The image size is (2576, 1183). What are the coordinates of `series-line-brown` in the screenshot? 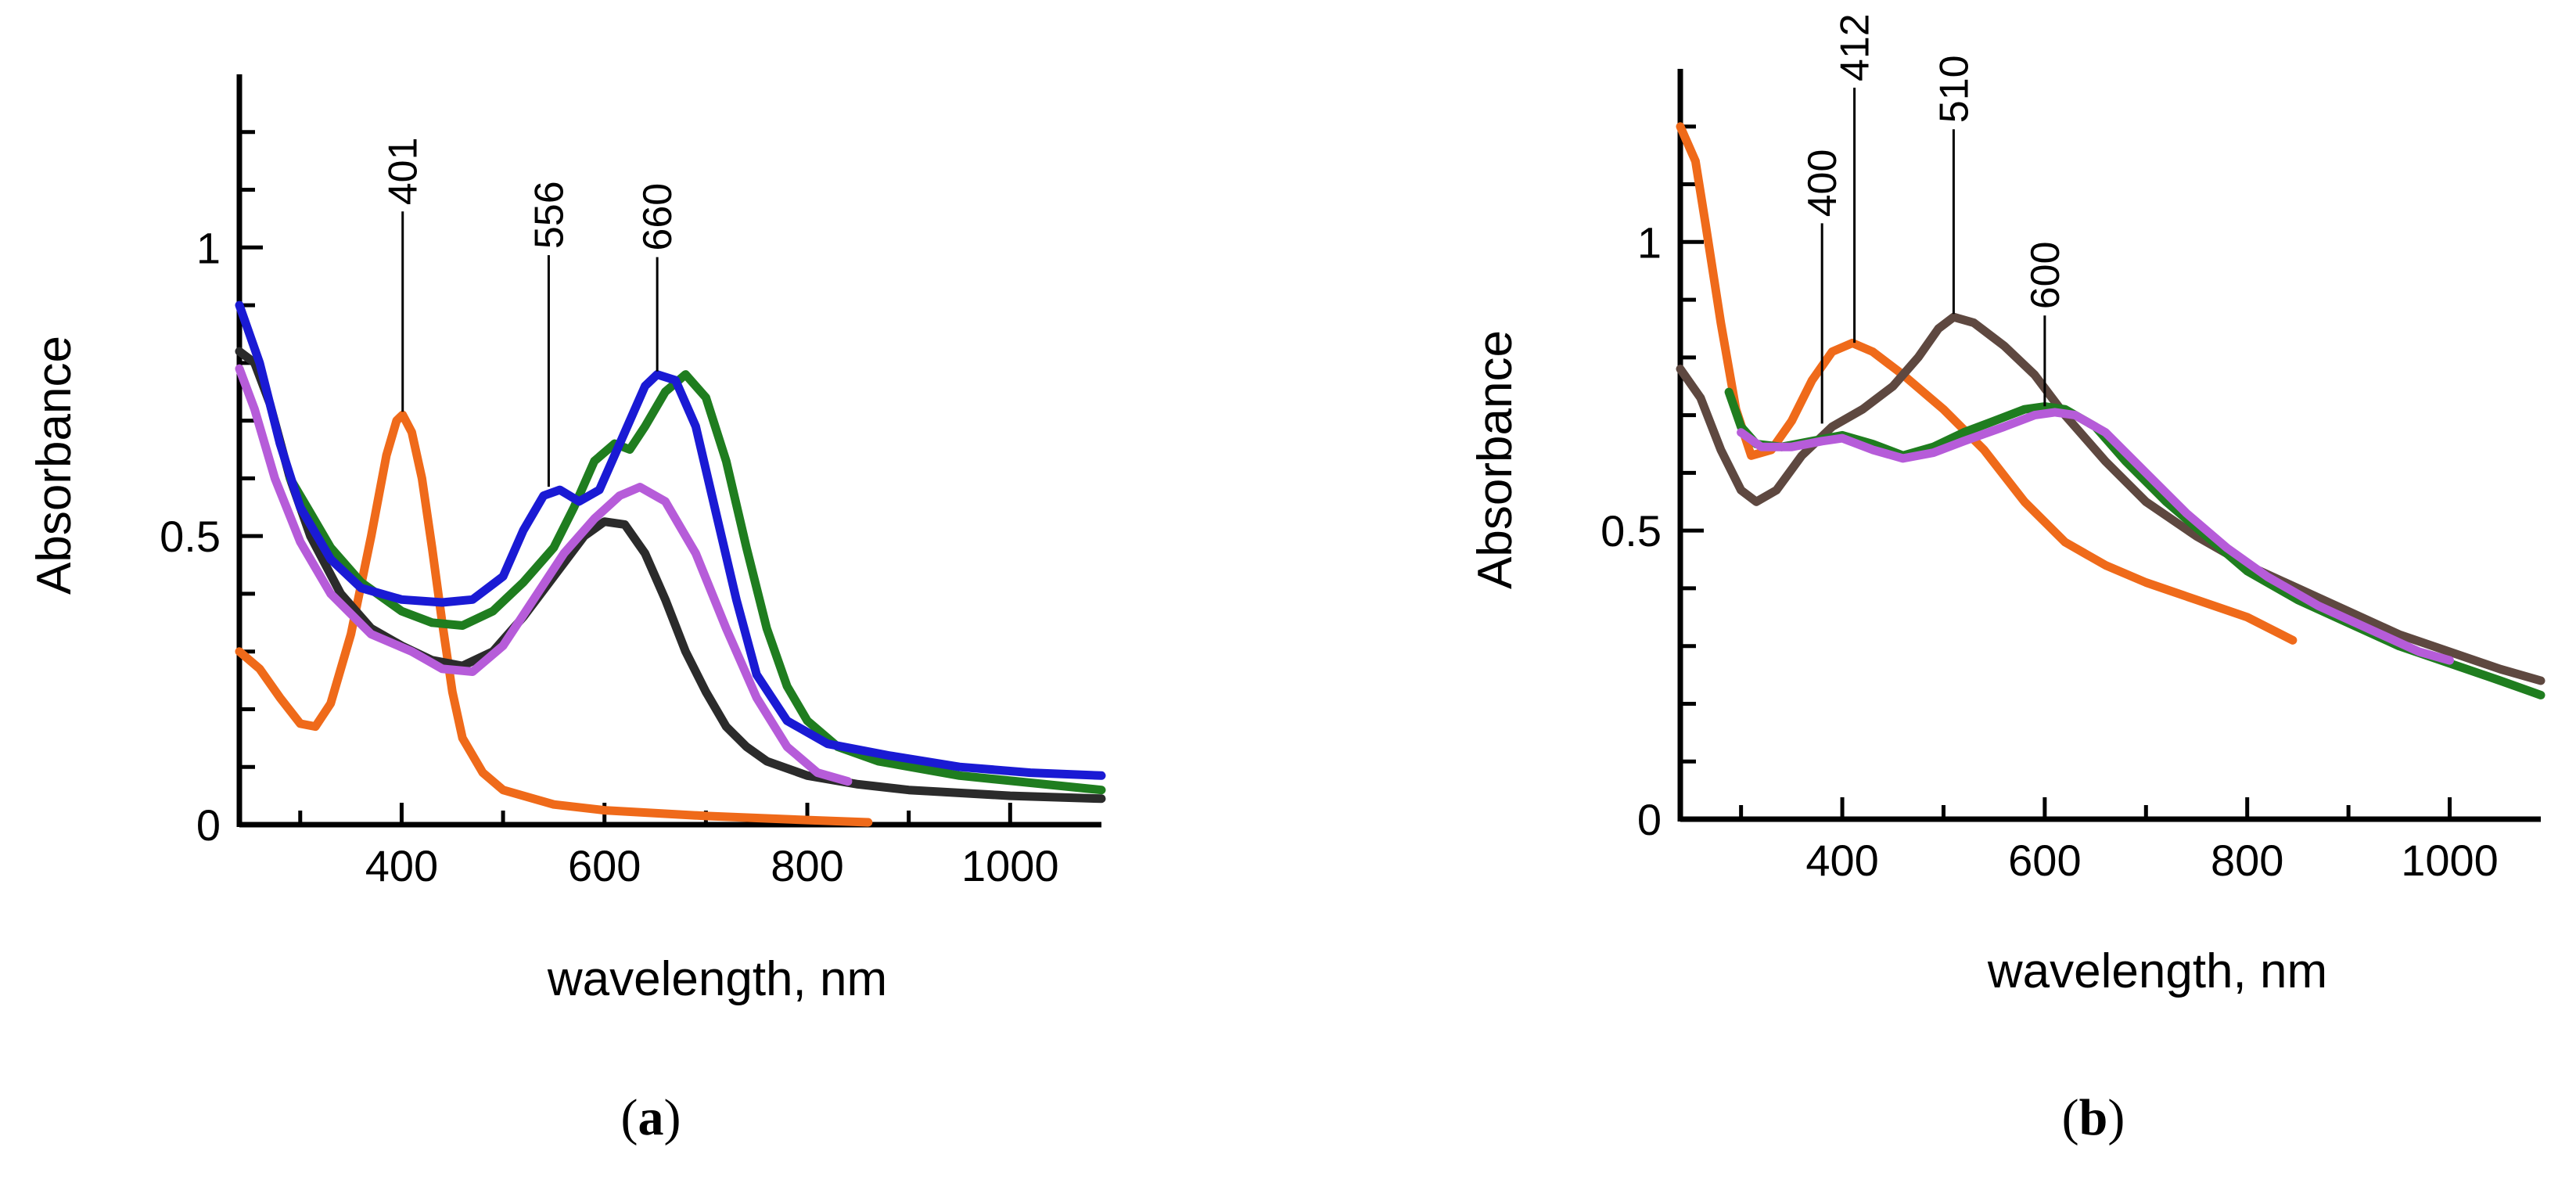 It's located at (2110, 499).